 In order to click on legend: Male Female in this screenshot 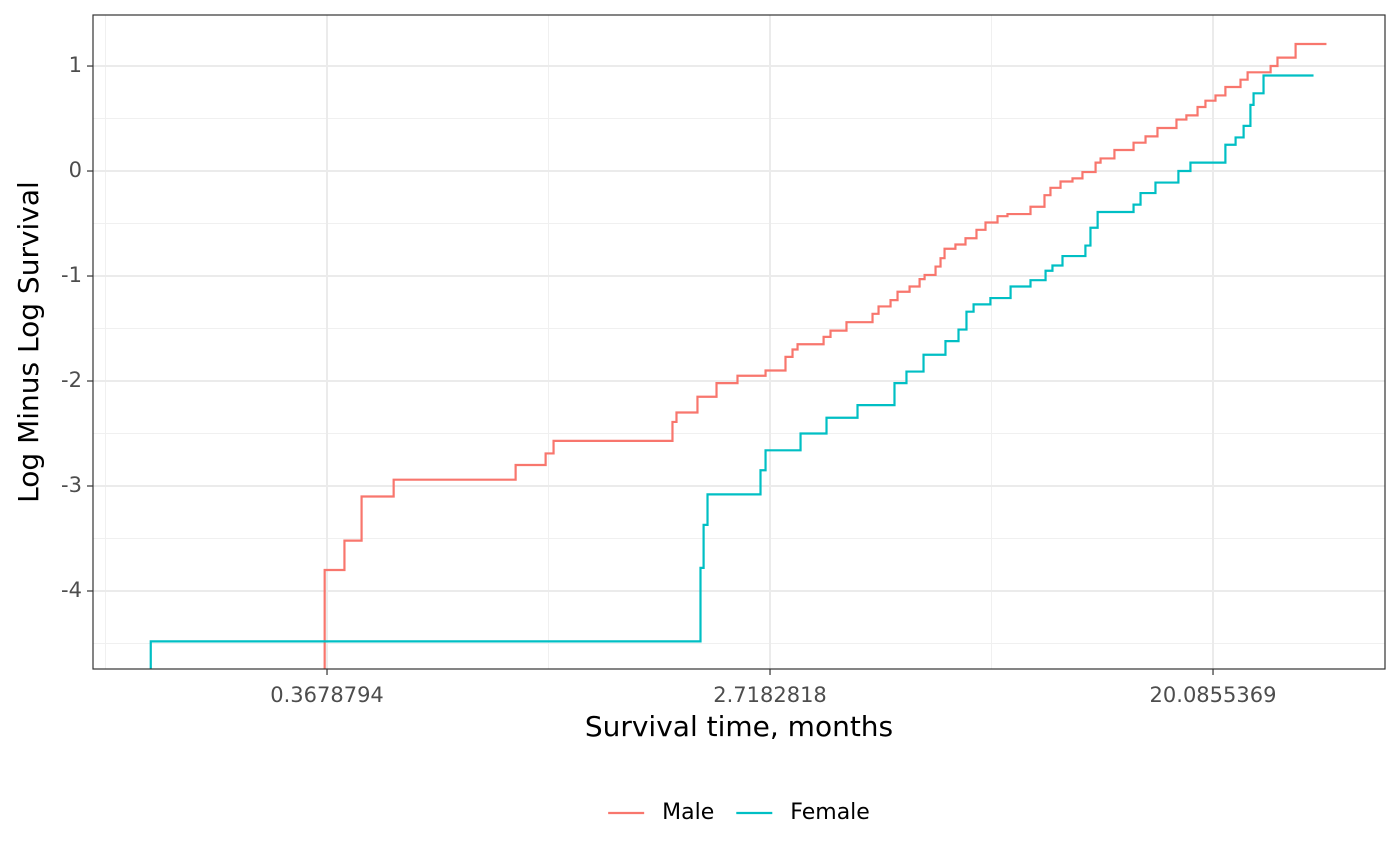, I will do `click(739, 812)`.